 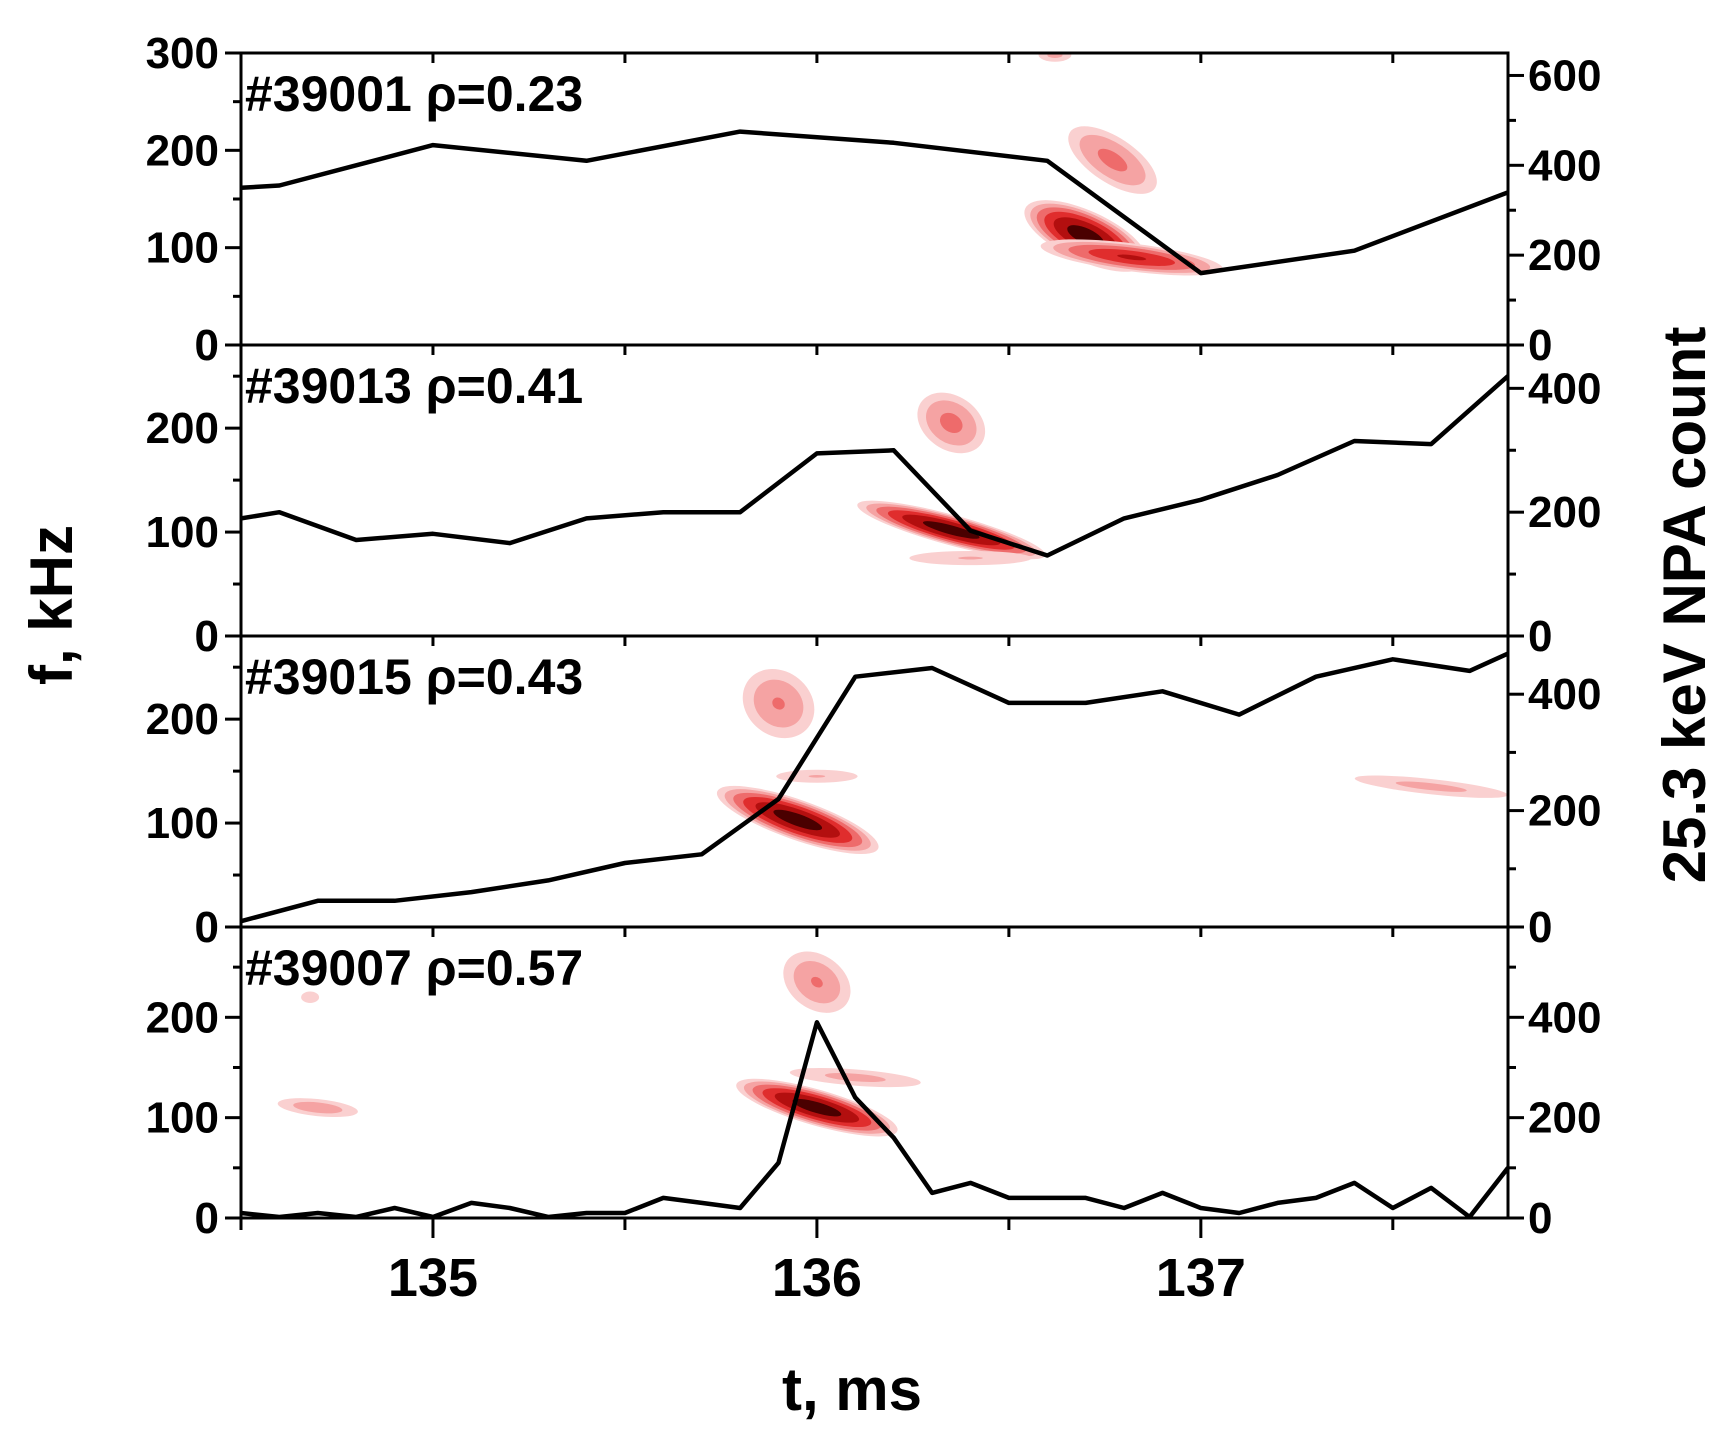 What do you see at coordinates (1564, 75) in the screenshot?
I see `y2-tick-label: 600` at bounding box center [1564, 75].